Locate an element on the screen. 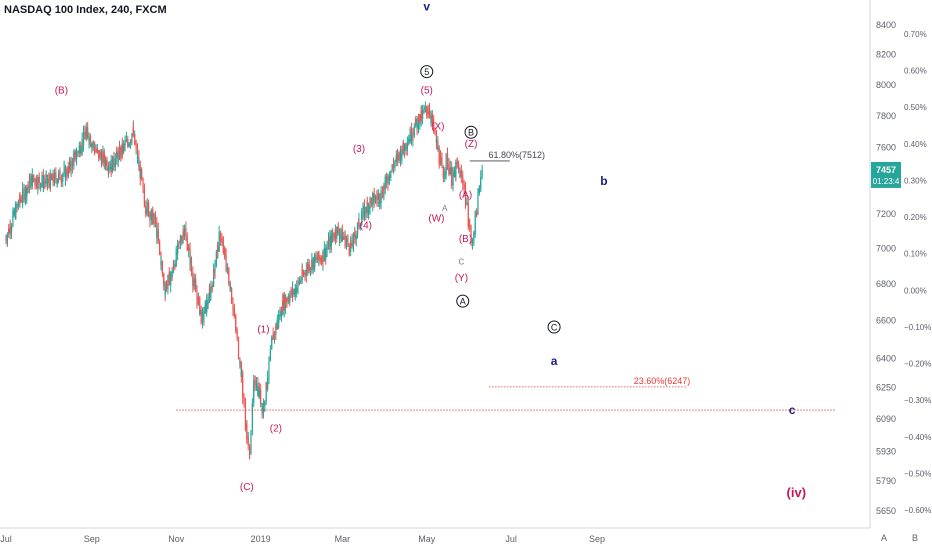 This screenshot has height=550, width=932. price-tick-label: 8000 is located at coordinates (886, 85).